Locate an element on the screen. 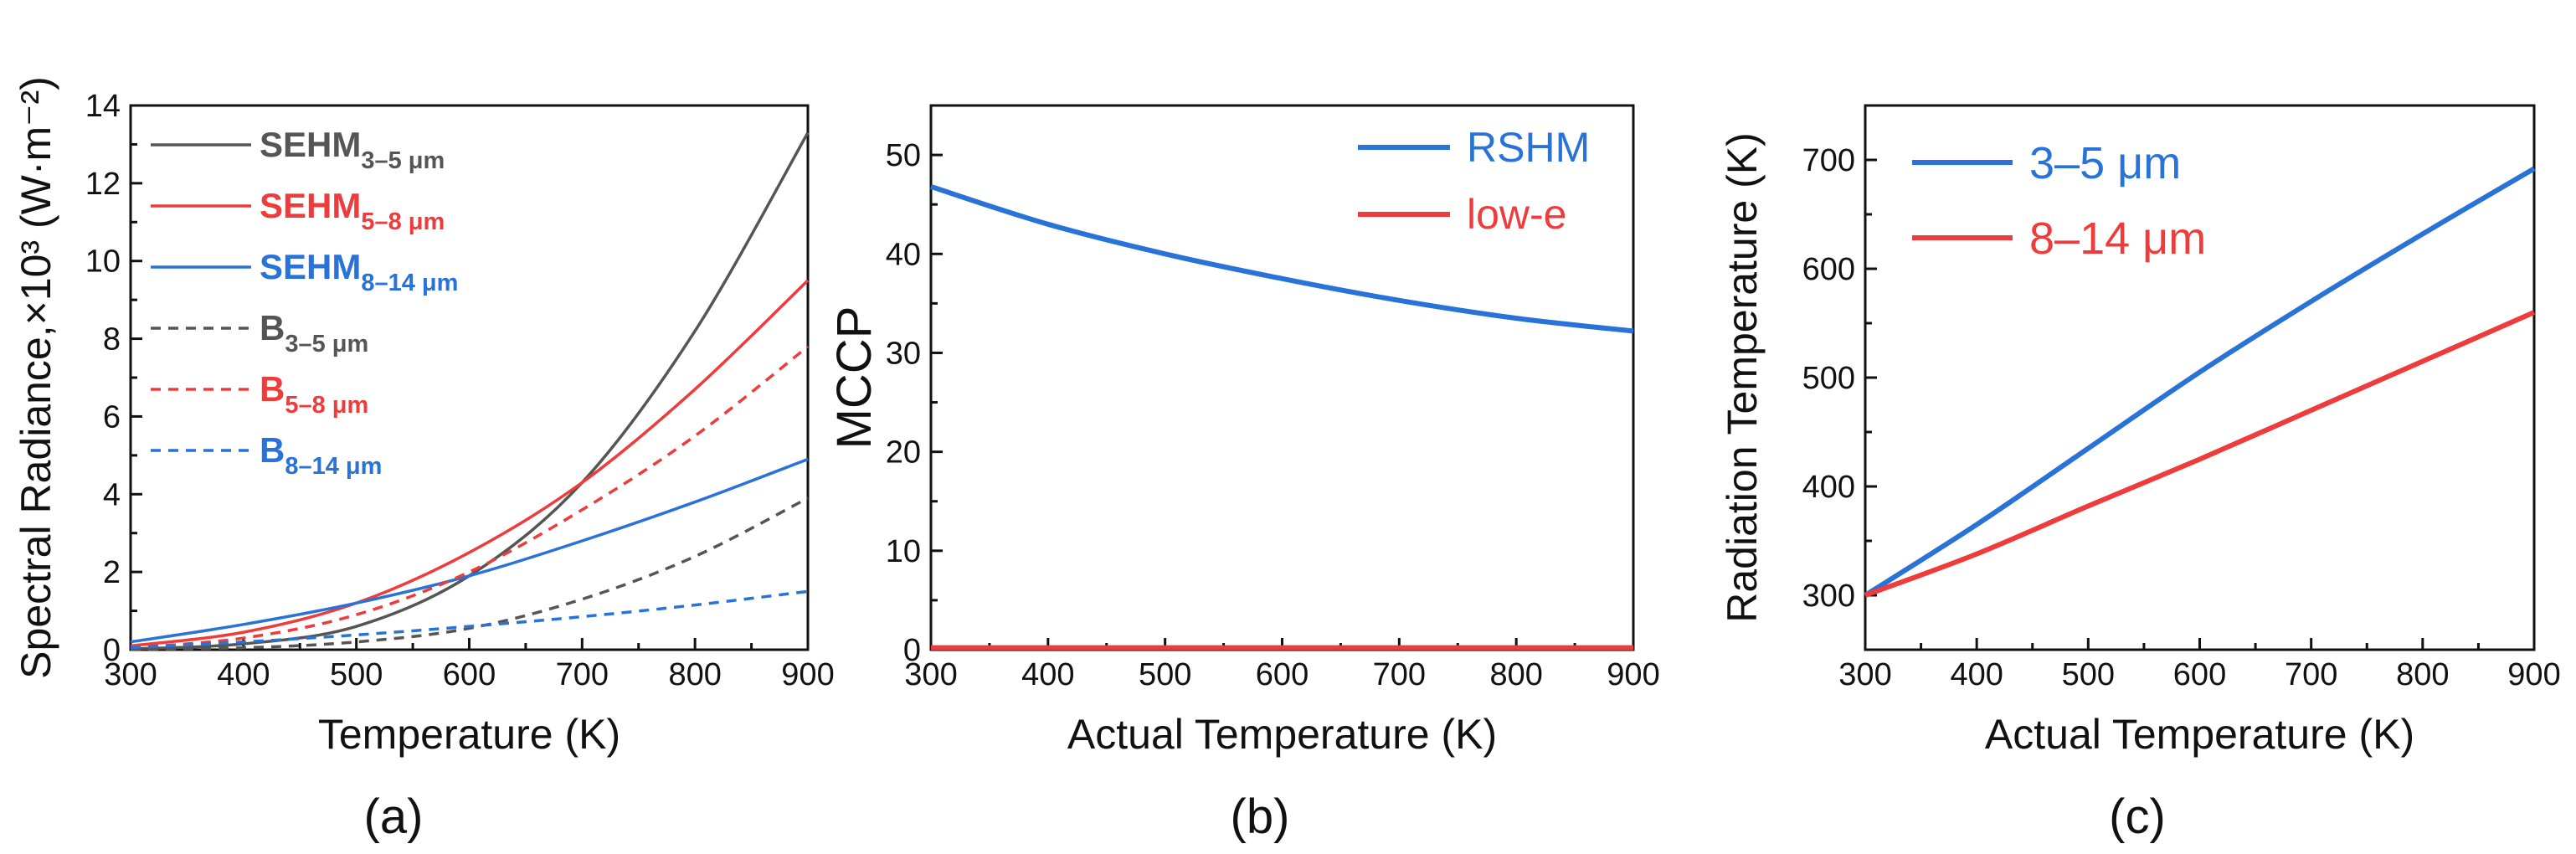 This screenshot has width=2576, height=854. y-tick-label: 400 is located at coordinates (1828, 488).